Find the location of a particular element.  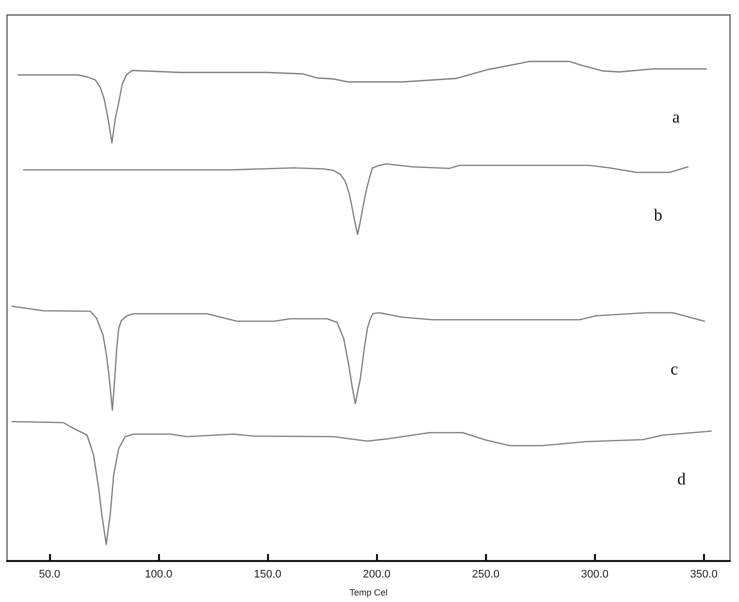

text: c is located at coordinates (674, 369).